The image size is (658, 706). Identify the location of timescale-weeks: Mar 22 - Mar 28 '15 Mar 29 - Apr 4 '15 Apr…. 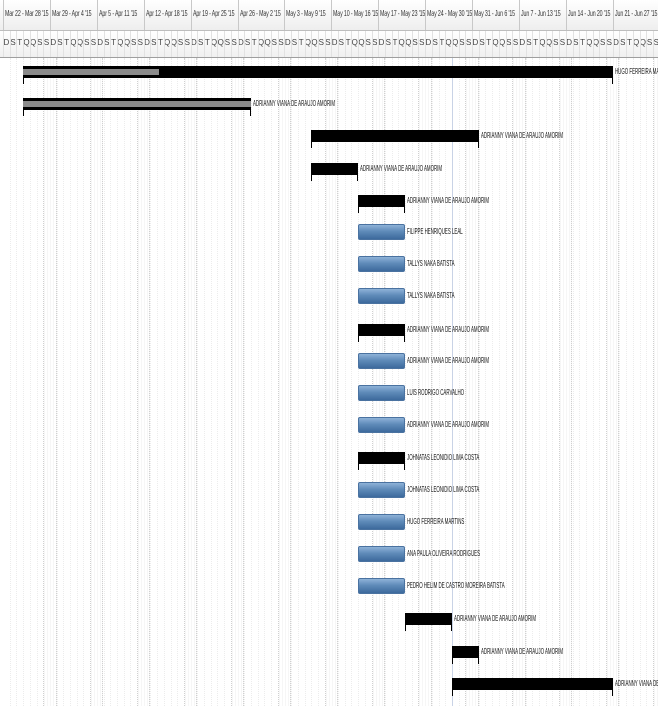
(329, 15).